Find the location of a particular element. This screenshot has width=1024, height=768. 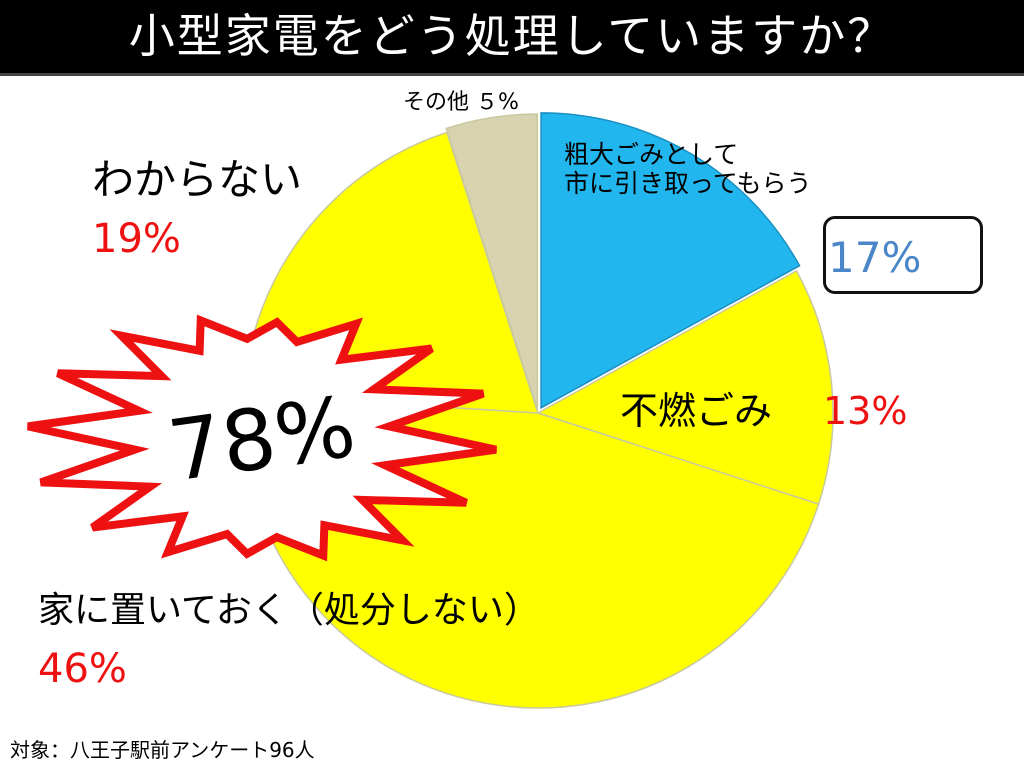

pie-slice-large-waste is located at coordinates (670, 261).